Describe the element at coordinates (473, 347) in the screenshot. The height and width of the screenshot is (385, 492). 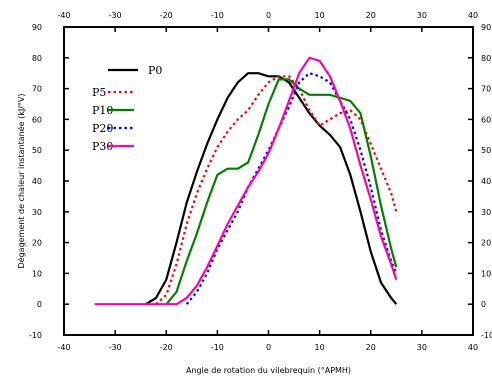
I see `x-tick-label-bottom: 40` at that location.